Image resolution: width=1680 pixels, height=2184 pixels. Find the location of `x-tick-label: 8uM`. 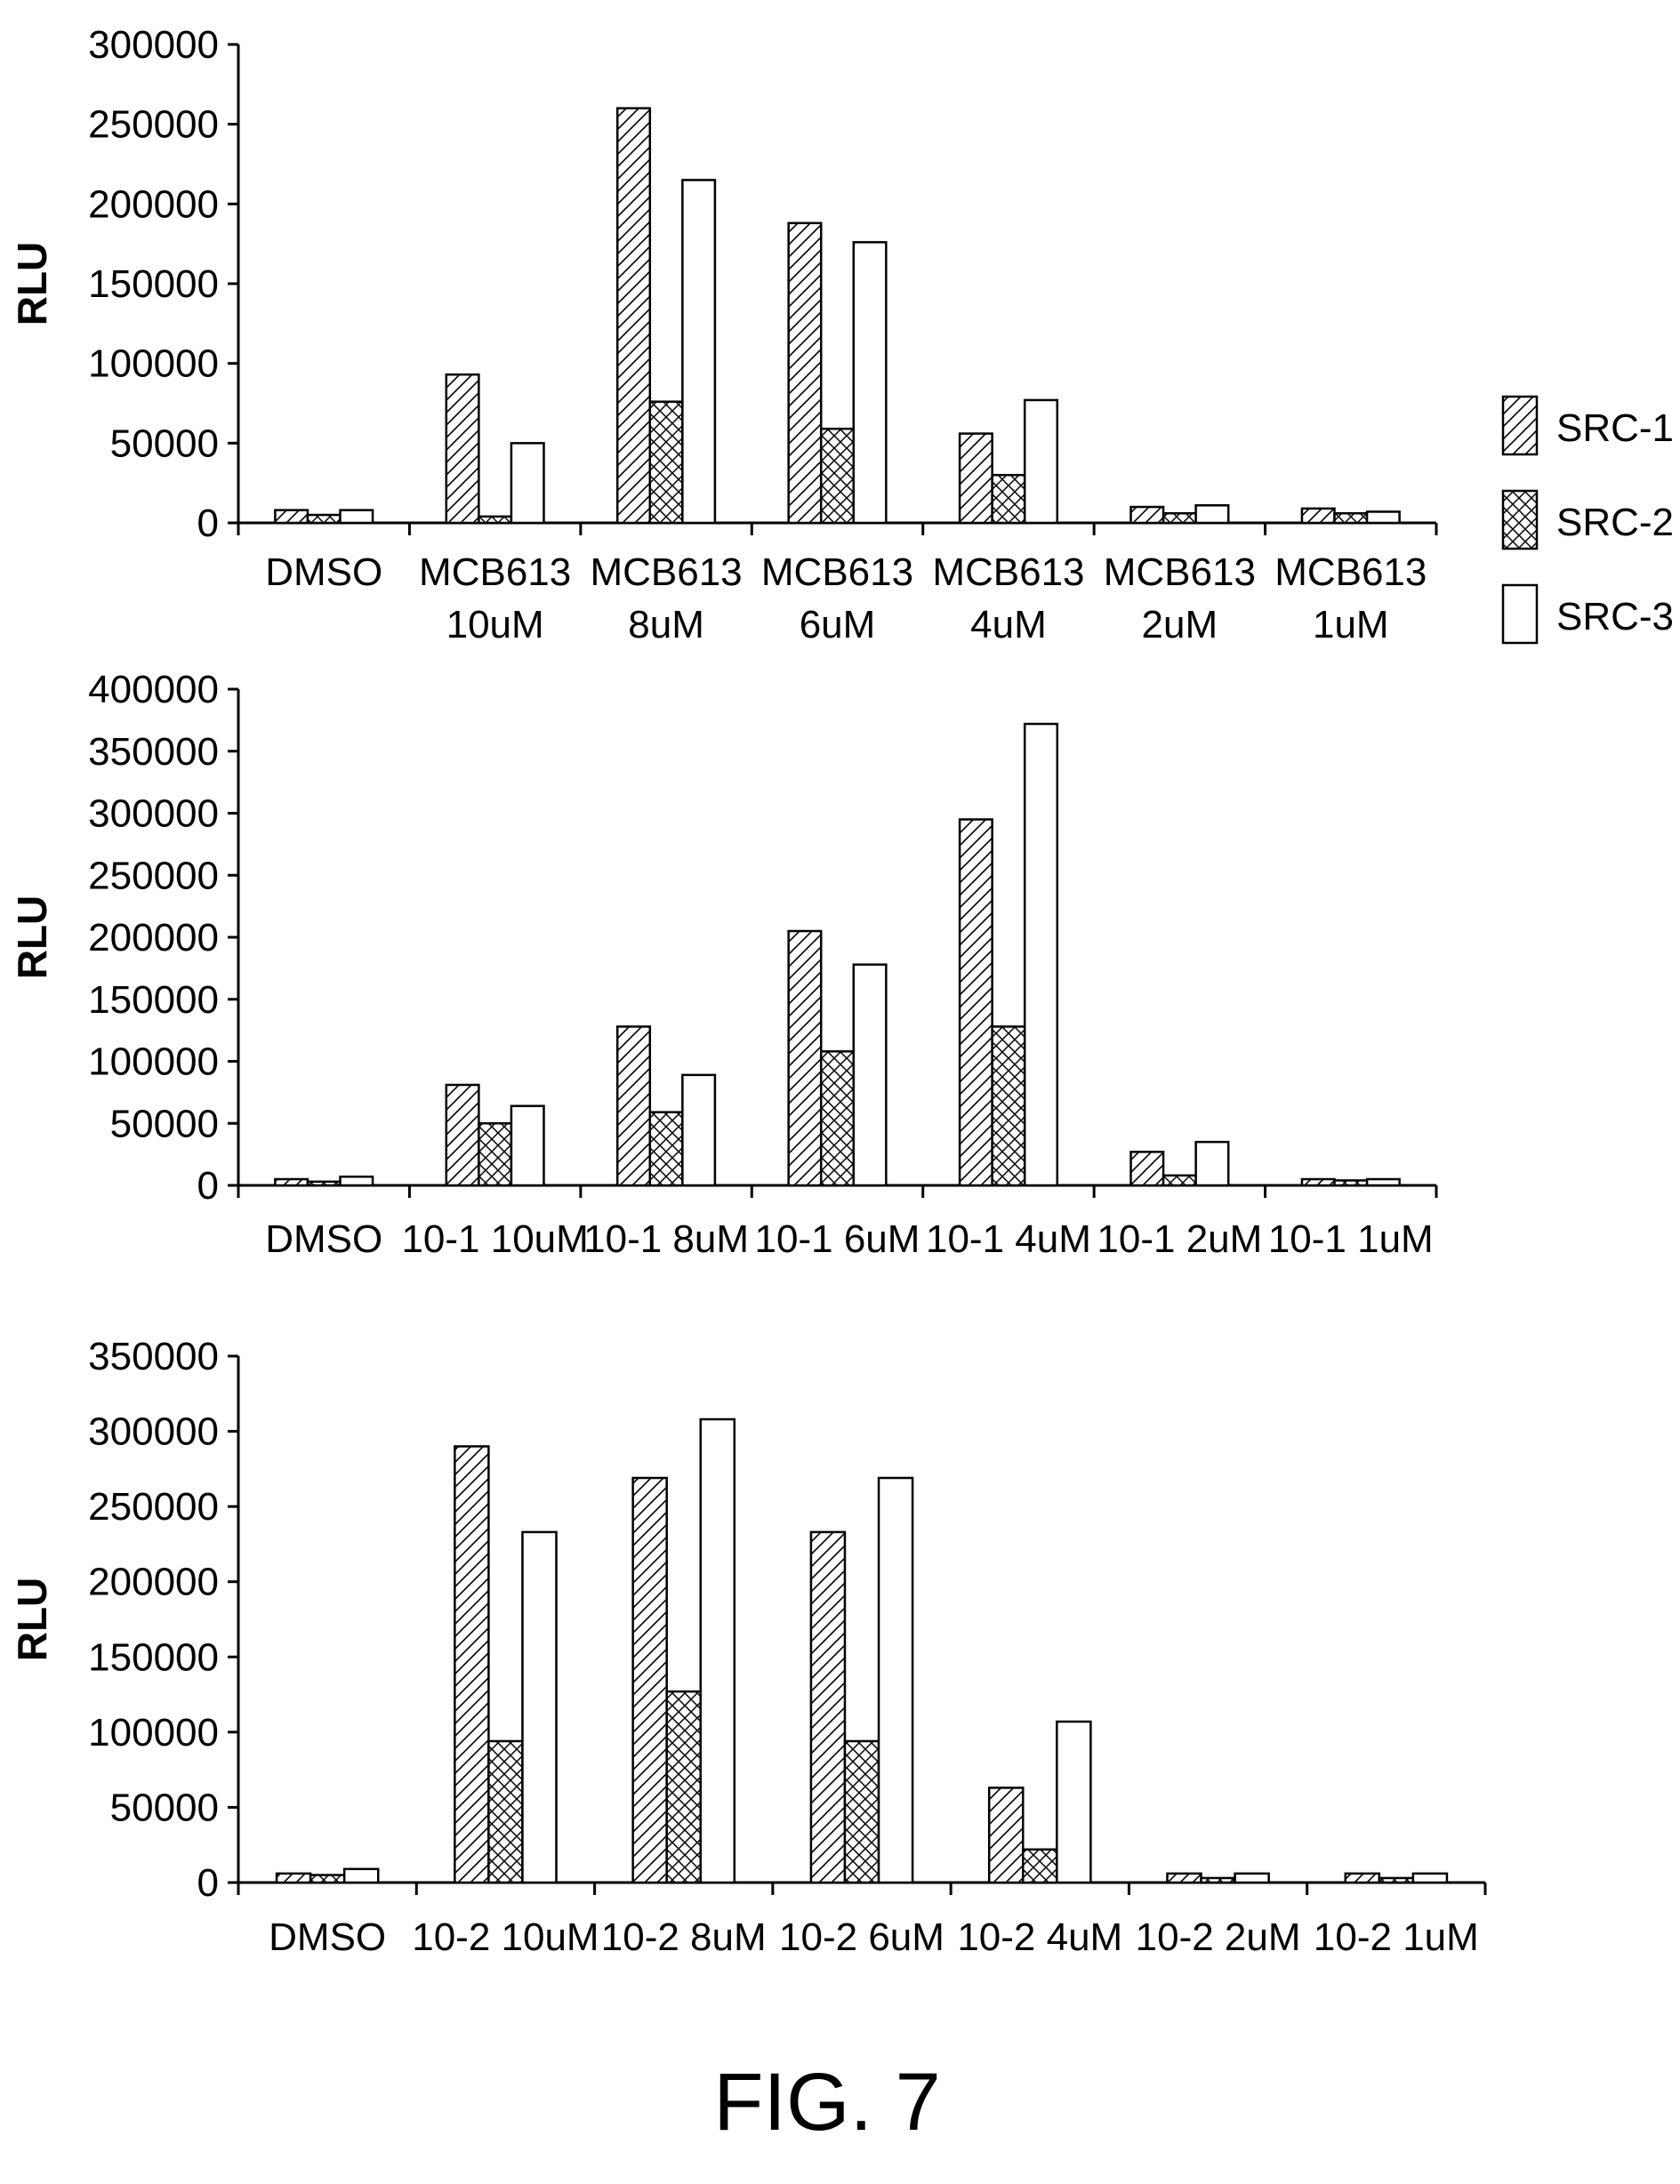

x-tick-label: 8uM is located at coordinates (666, 624).